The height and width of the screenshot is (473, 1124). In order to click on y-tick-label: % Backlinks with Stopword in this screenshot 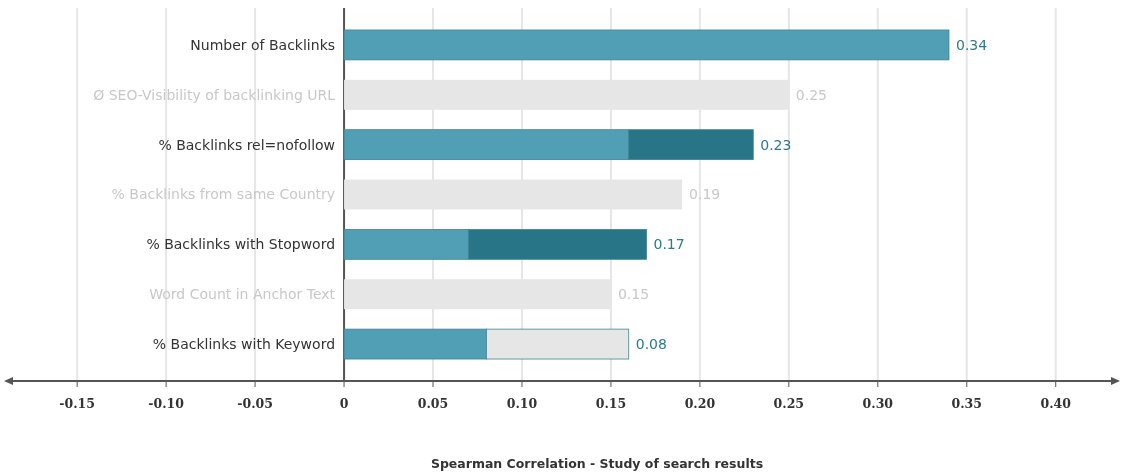, I will do `click(241, 244)`.